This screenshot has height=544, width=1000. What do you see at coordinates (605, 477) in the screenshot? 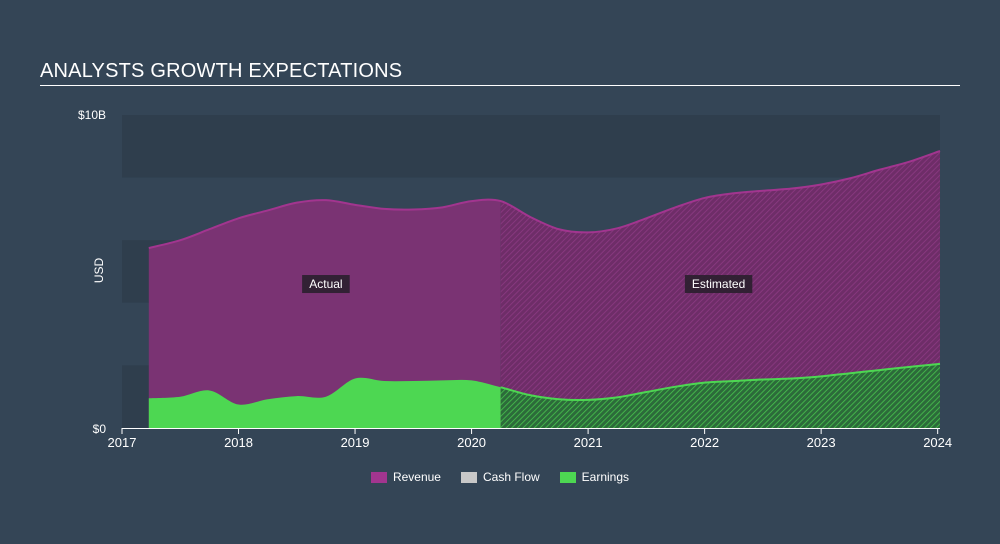
I see `legend-label-earnings: Earnings` at bounding box center [605, 477].